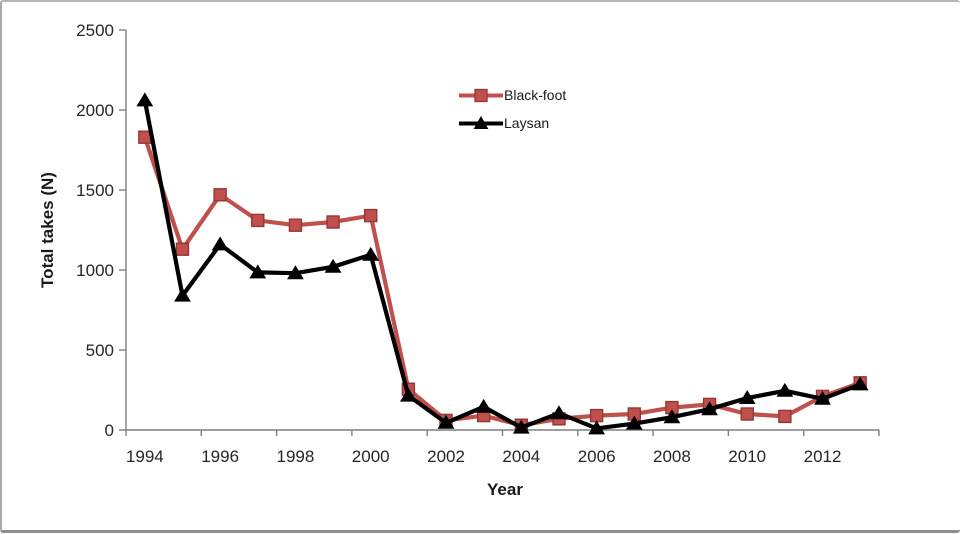 The height and width of the screenshot is (534, 960). Describe the element at coordinates (371, 456) in the screenshot. I see `x-tick-label: 2000` at that location.